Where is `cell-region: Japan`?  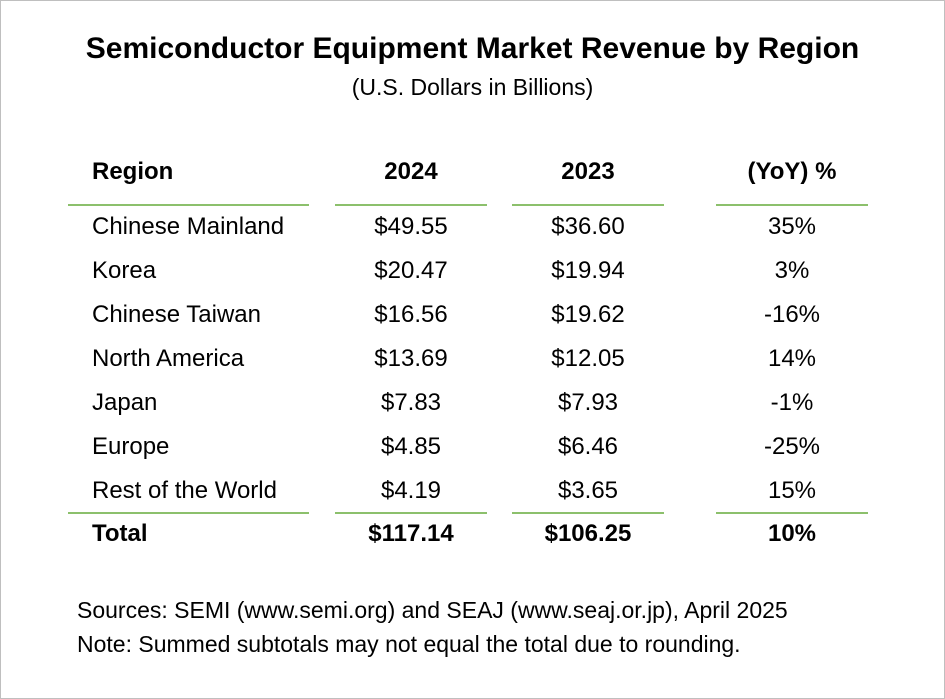
cell-region: Japan is located at coordinates (125, 402).